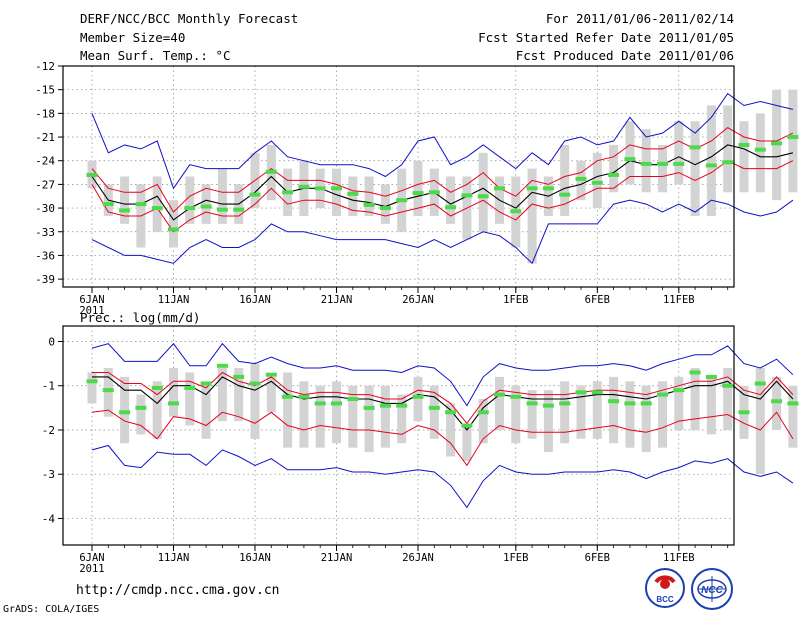 The image size is (800, 618). I want to click on temp-y-tick-label: -21, so click(45, 137).